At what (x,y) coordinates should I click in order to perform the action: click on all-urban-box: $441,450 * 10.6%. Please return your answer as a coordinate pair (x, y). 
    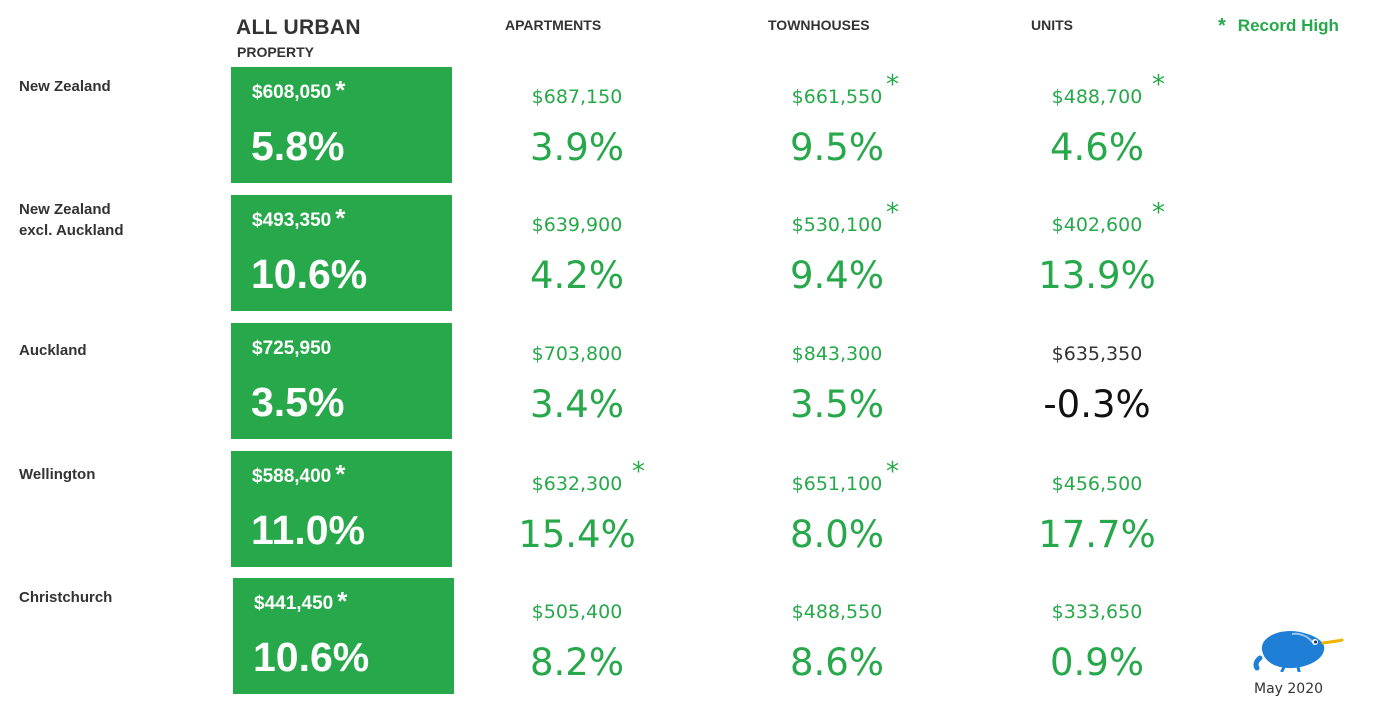
    Looking at the image, I should click on (343, 636).